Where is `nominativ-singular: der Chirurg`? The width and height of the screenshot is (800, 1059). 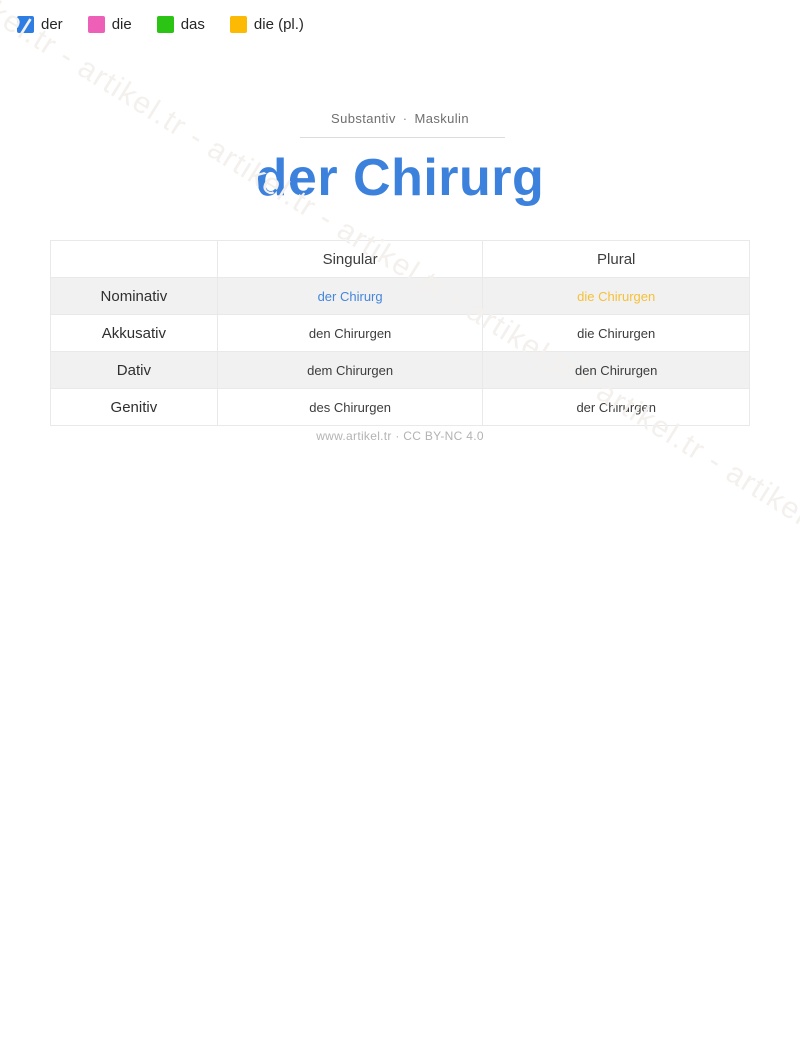 nominativ-singular: der Chirurg is located at coordinates (350, 296).